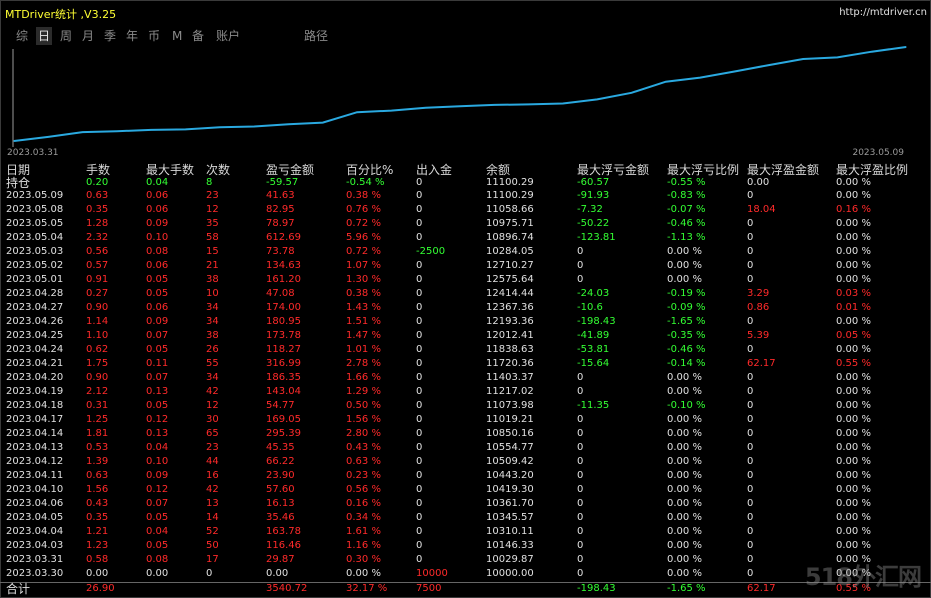 This screenshot has width=931, height=598. What do you see at coordinates (283, 265) in the screenshot?
I see `table-cell: 134.63` at bounding box center [283, 265].